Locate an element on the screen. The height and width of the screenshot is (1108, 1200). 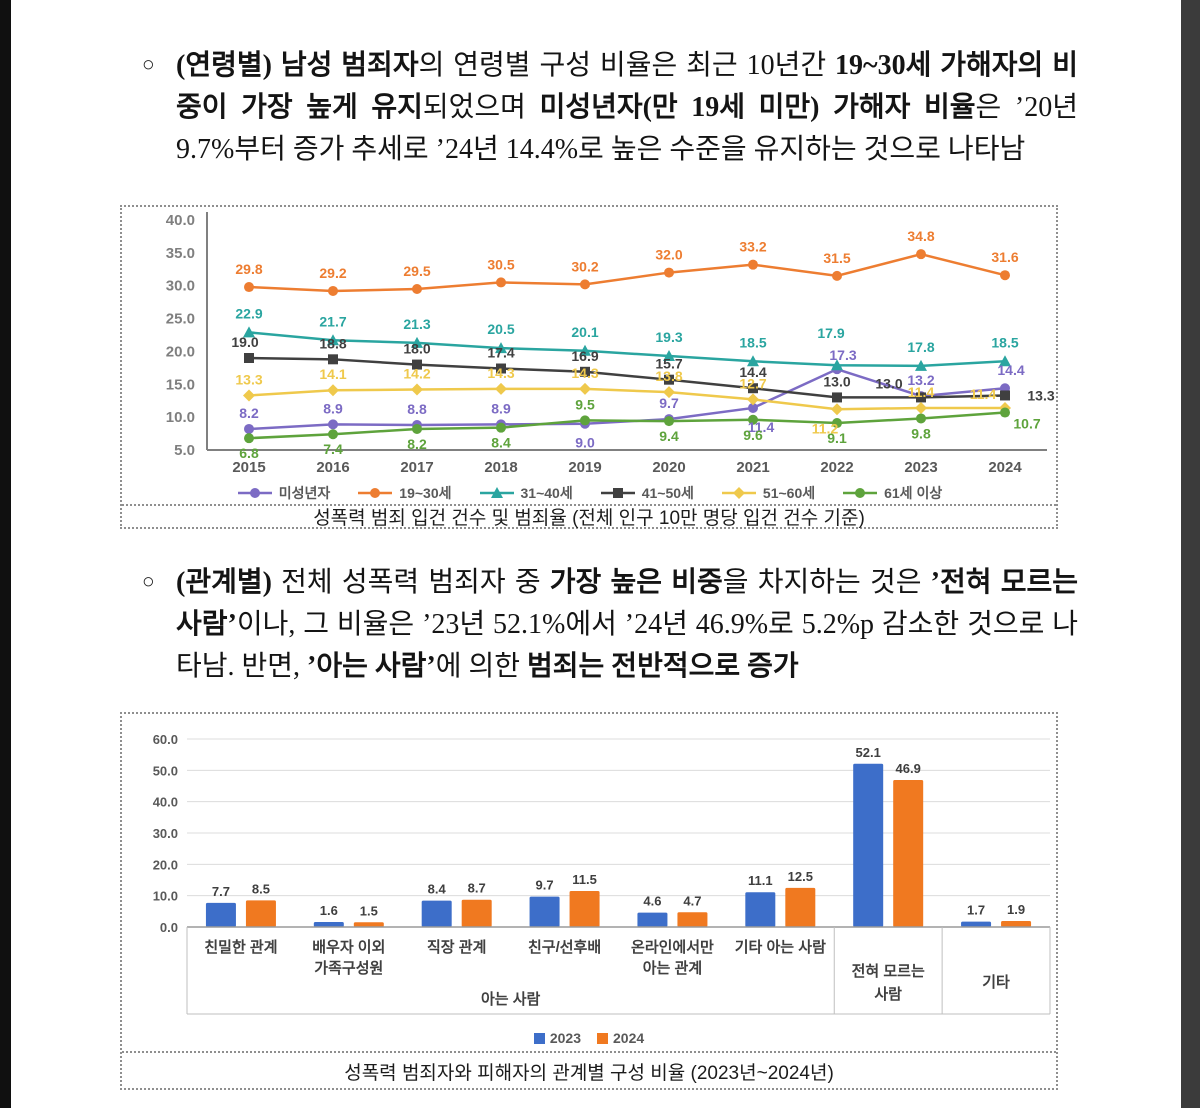
legend-item-31~40세: 31~40세 is located at coordinates (525, 493).